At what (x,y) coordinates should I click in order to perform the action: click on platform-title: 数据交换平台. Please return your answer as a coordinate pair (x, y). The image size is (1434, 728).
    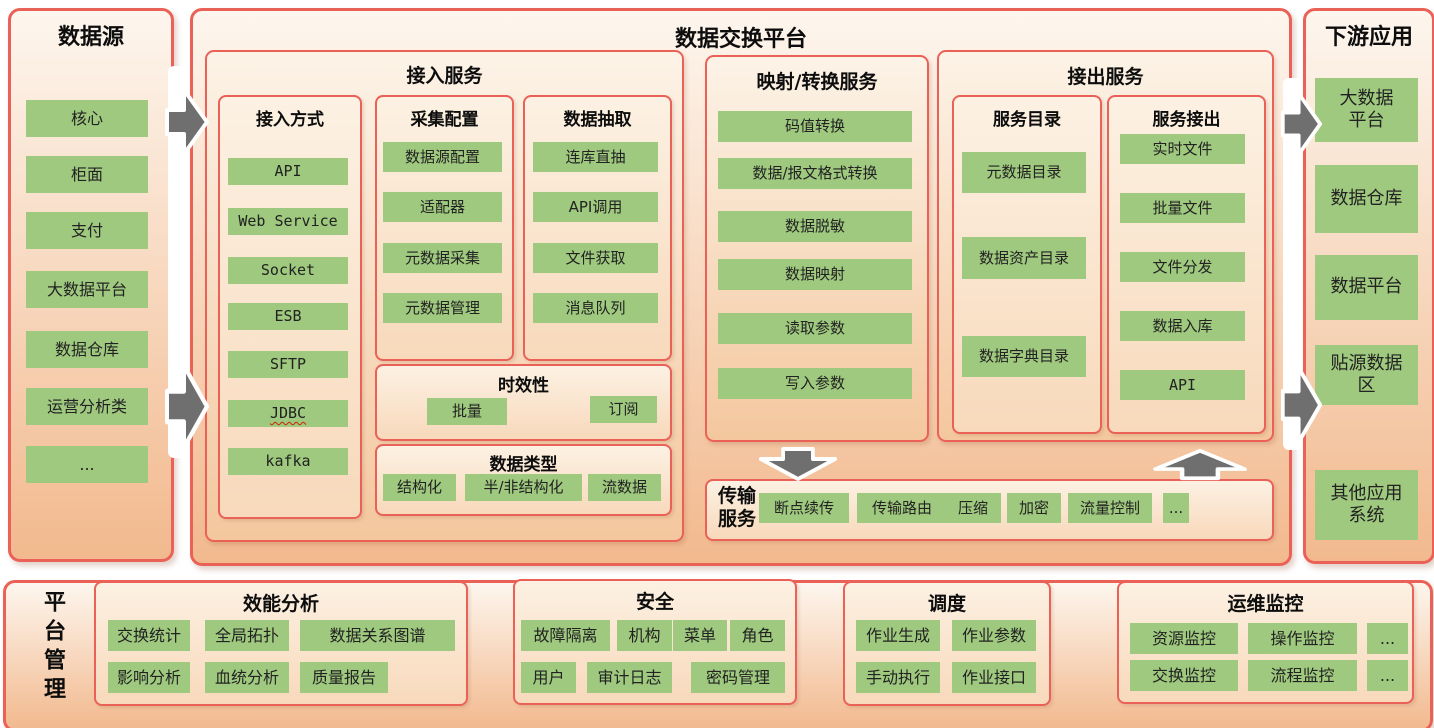
    Looking at the image, I should click on (740, 39).